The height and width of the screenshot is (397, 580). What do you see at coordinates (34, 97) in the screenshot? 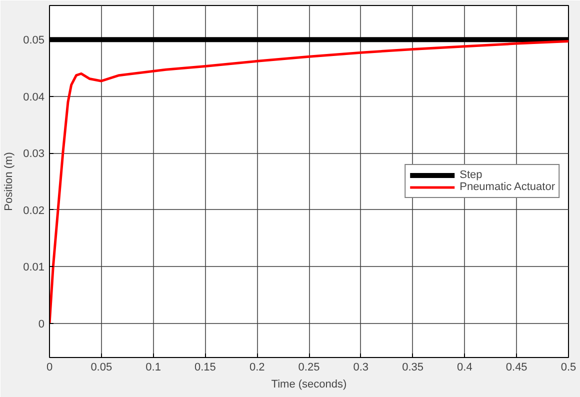
I see `y-tick-label: 0.04` at bounding box center [34, 97].